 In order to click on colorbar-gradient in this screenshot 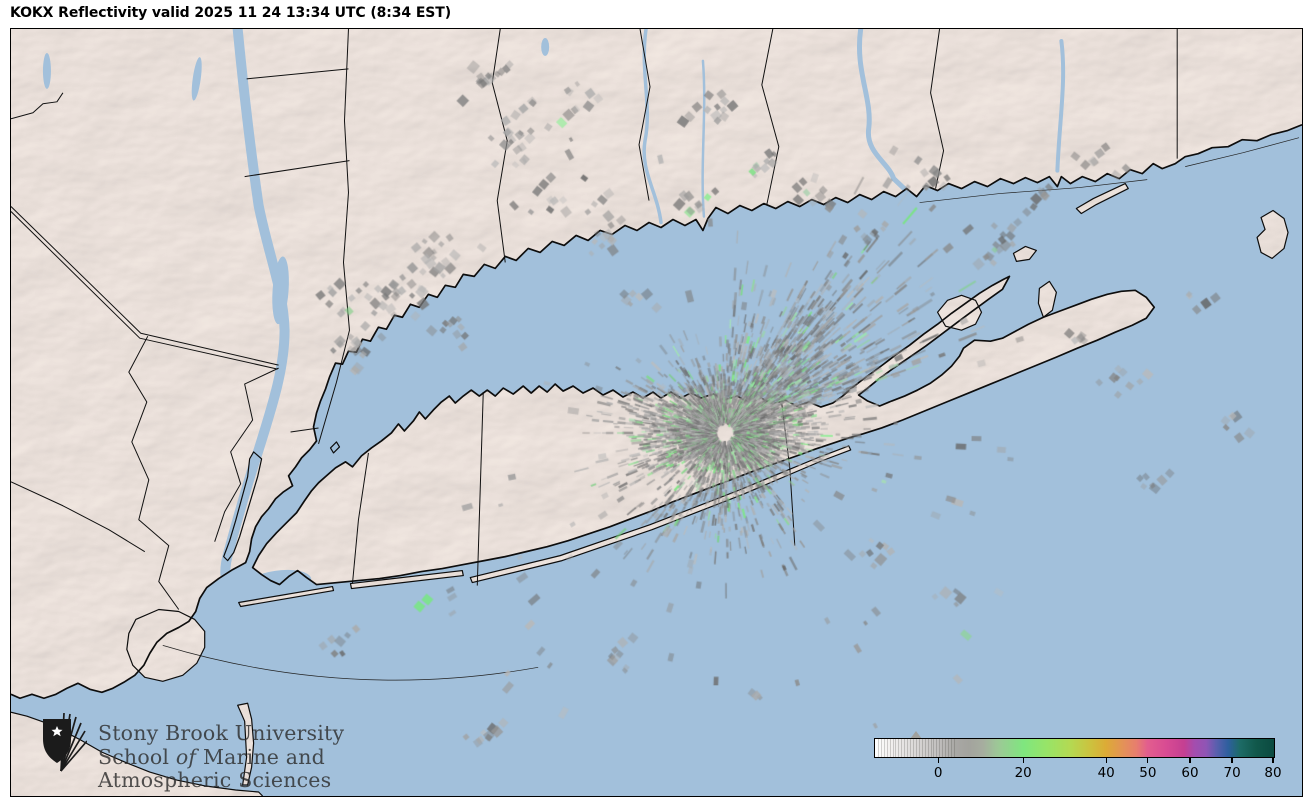, I will do `click(1074, 748)`.